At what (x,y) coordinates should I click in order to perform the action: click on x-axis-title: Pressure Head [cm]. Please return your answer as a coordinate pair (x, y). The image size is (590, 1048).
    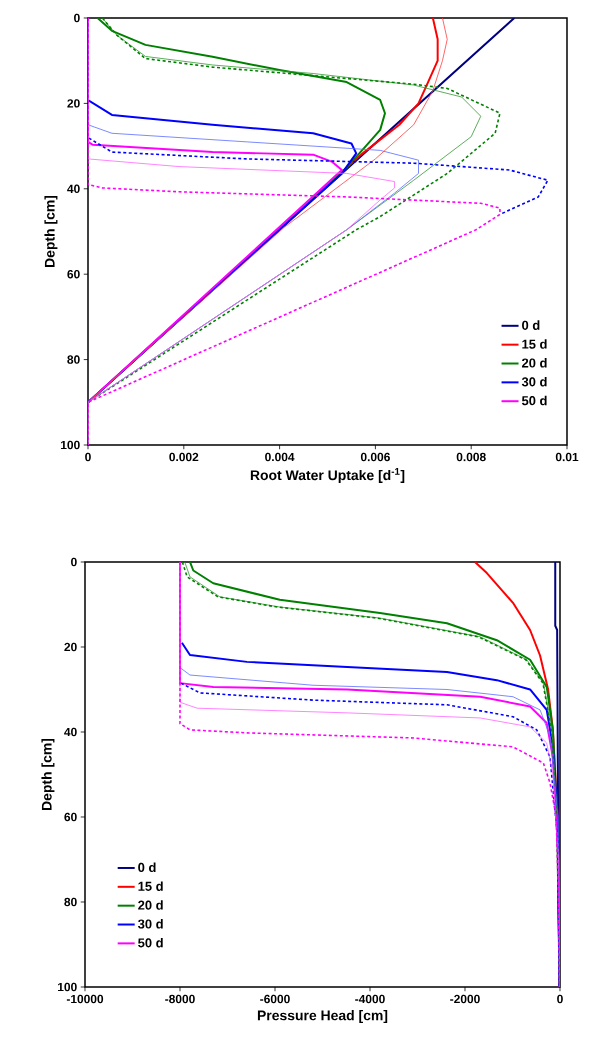
    Looking at the image, I should click on (322, 1017).